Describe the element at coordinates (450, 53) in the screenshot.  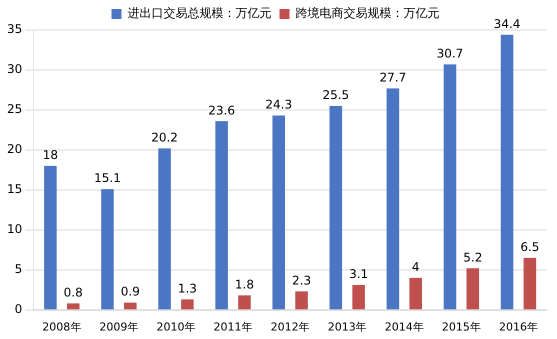
I see `data-label: 30.7` at that location.